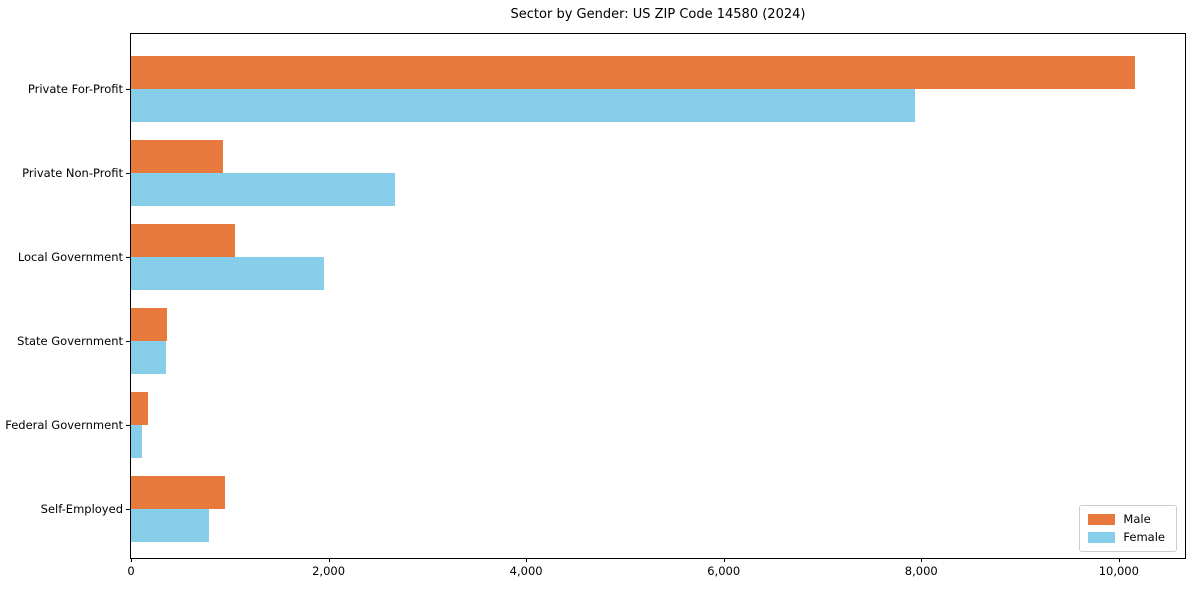 Image resolution: width=1200 pixels, height=600 pixels. What do you see at coordinates (131, 571) in the screenshot?
I see `x-tick-label: 0` at bounding box center [131, 571].